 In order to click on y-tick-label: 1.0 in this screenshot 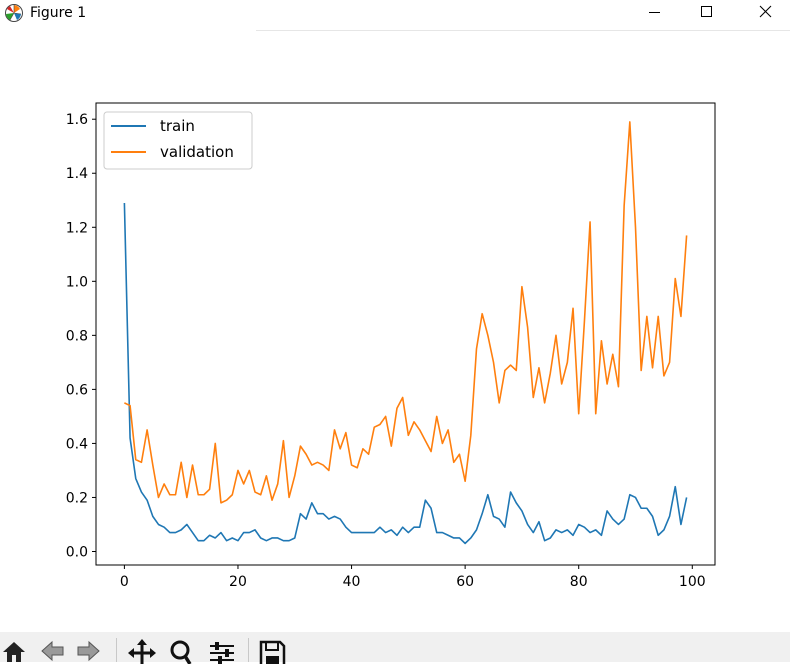, I will do `click(77, 282)`.